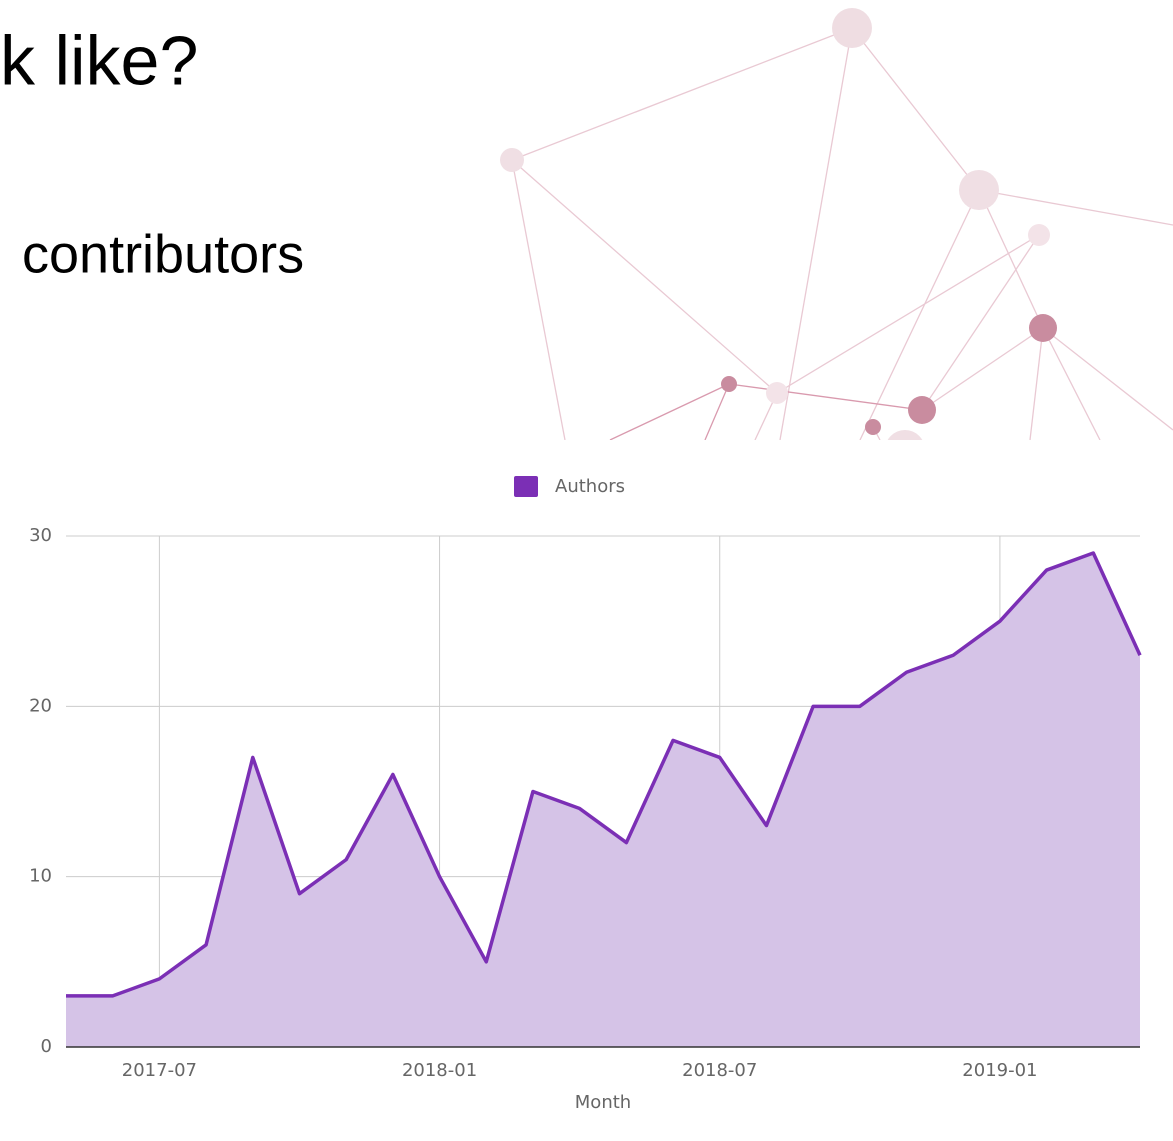  I want to click on x-tick-label: 2017-07, so click(159, 1070).